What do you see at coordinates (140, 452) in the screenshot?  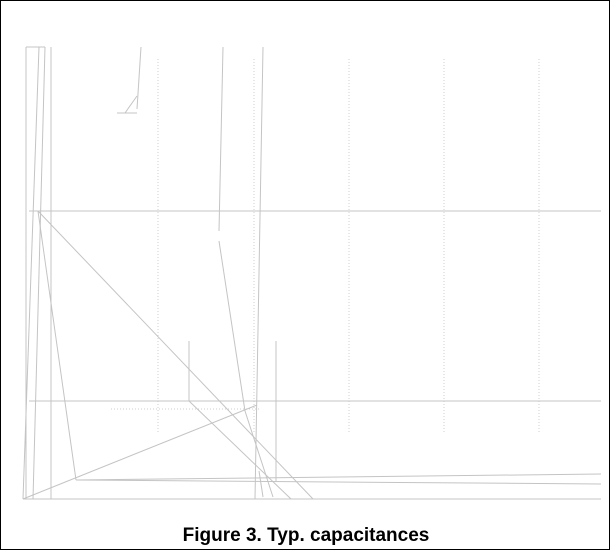 I see `diagonal-cross` at bounding box center [140, 452].